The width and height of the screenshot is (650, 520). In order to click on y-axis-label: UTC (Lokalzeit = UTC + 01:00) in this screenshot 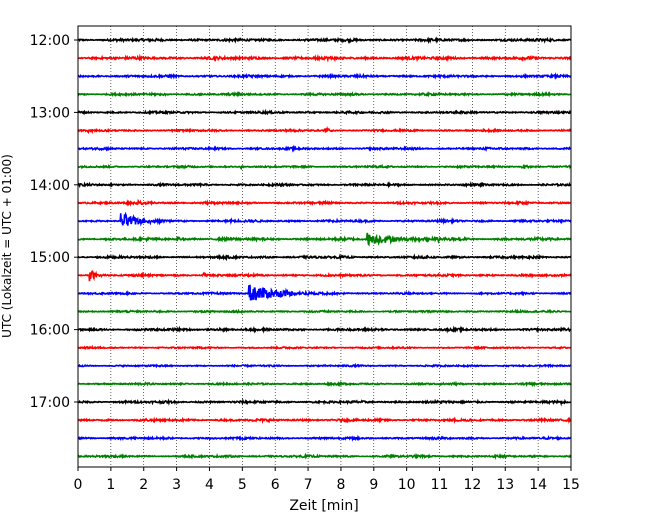, I will do `click(7, 246)`.